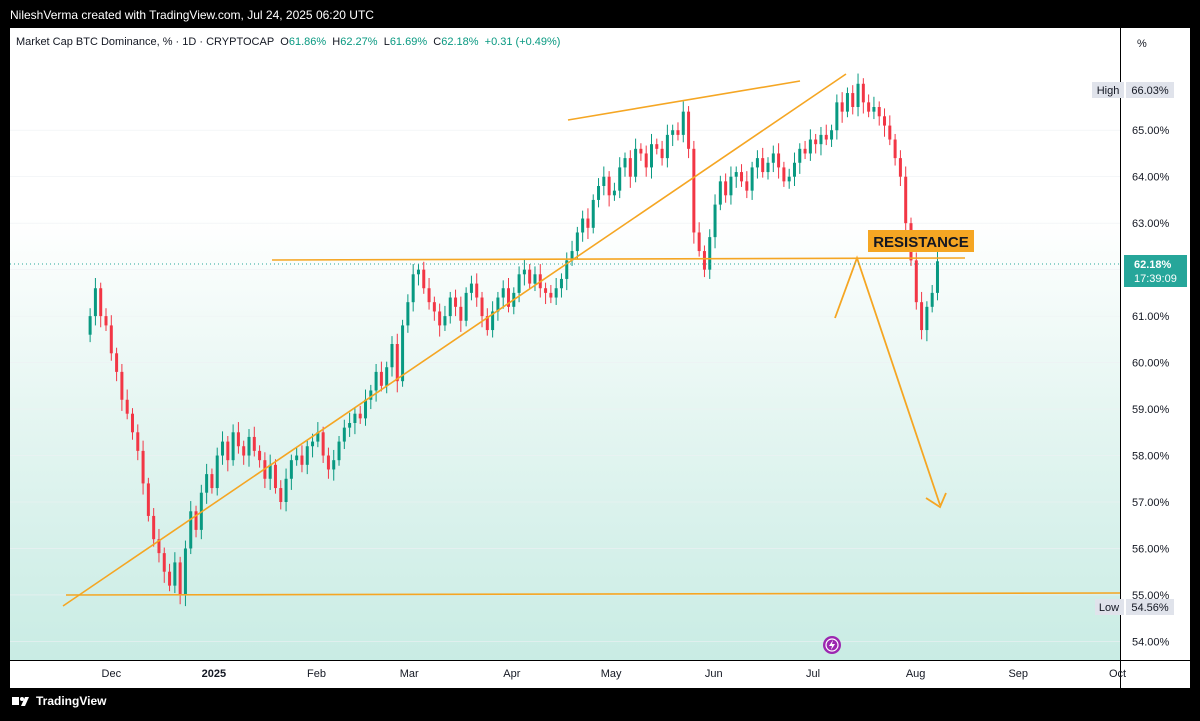  I want to click on close-label: C, so click(437, 42).